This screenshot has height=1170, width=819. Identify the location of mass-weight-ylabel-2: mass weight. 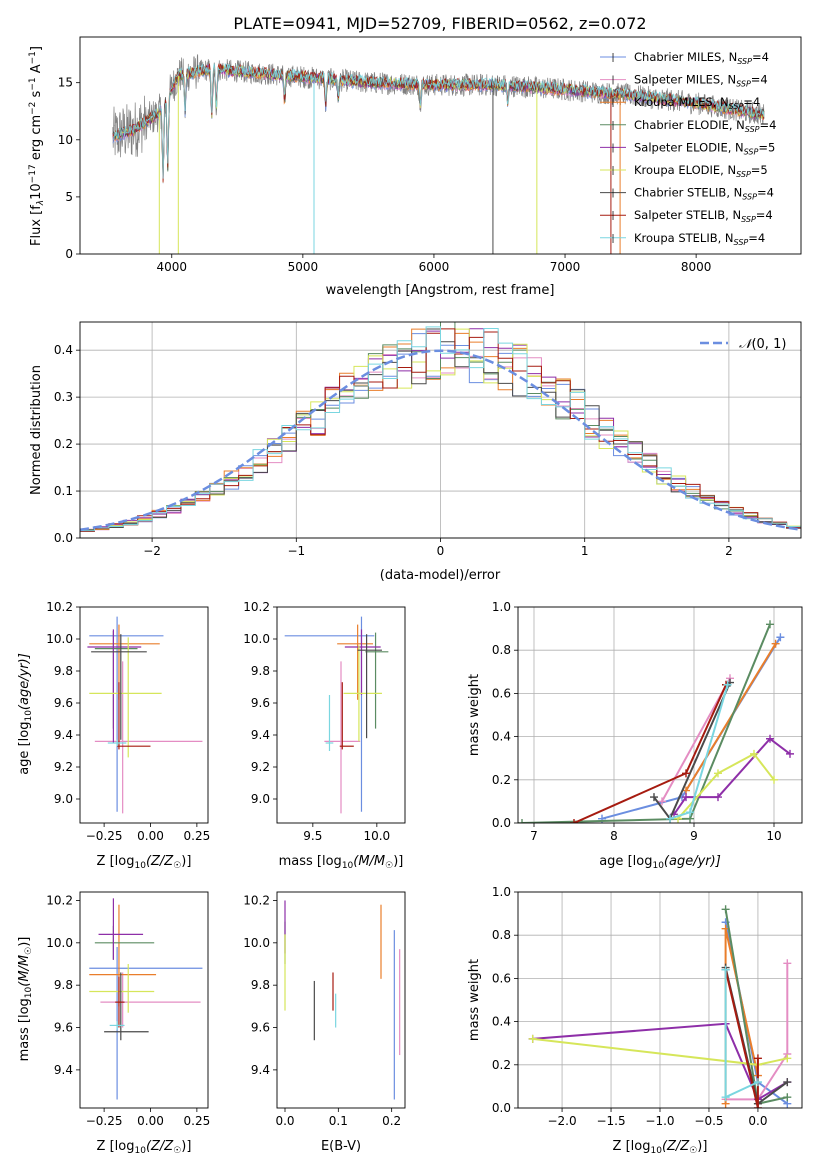
(474, 1000).